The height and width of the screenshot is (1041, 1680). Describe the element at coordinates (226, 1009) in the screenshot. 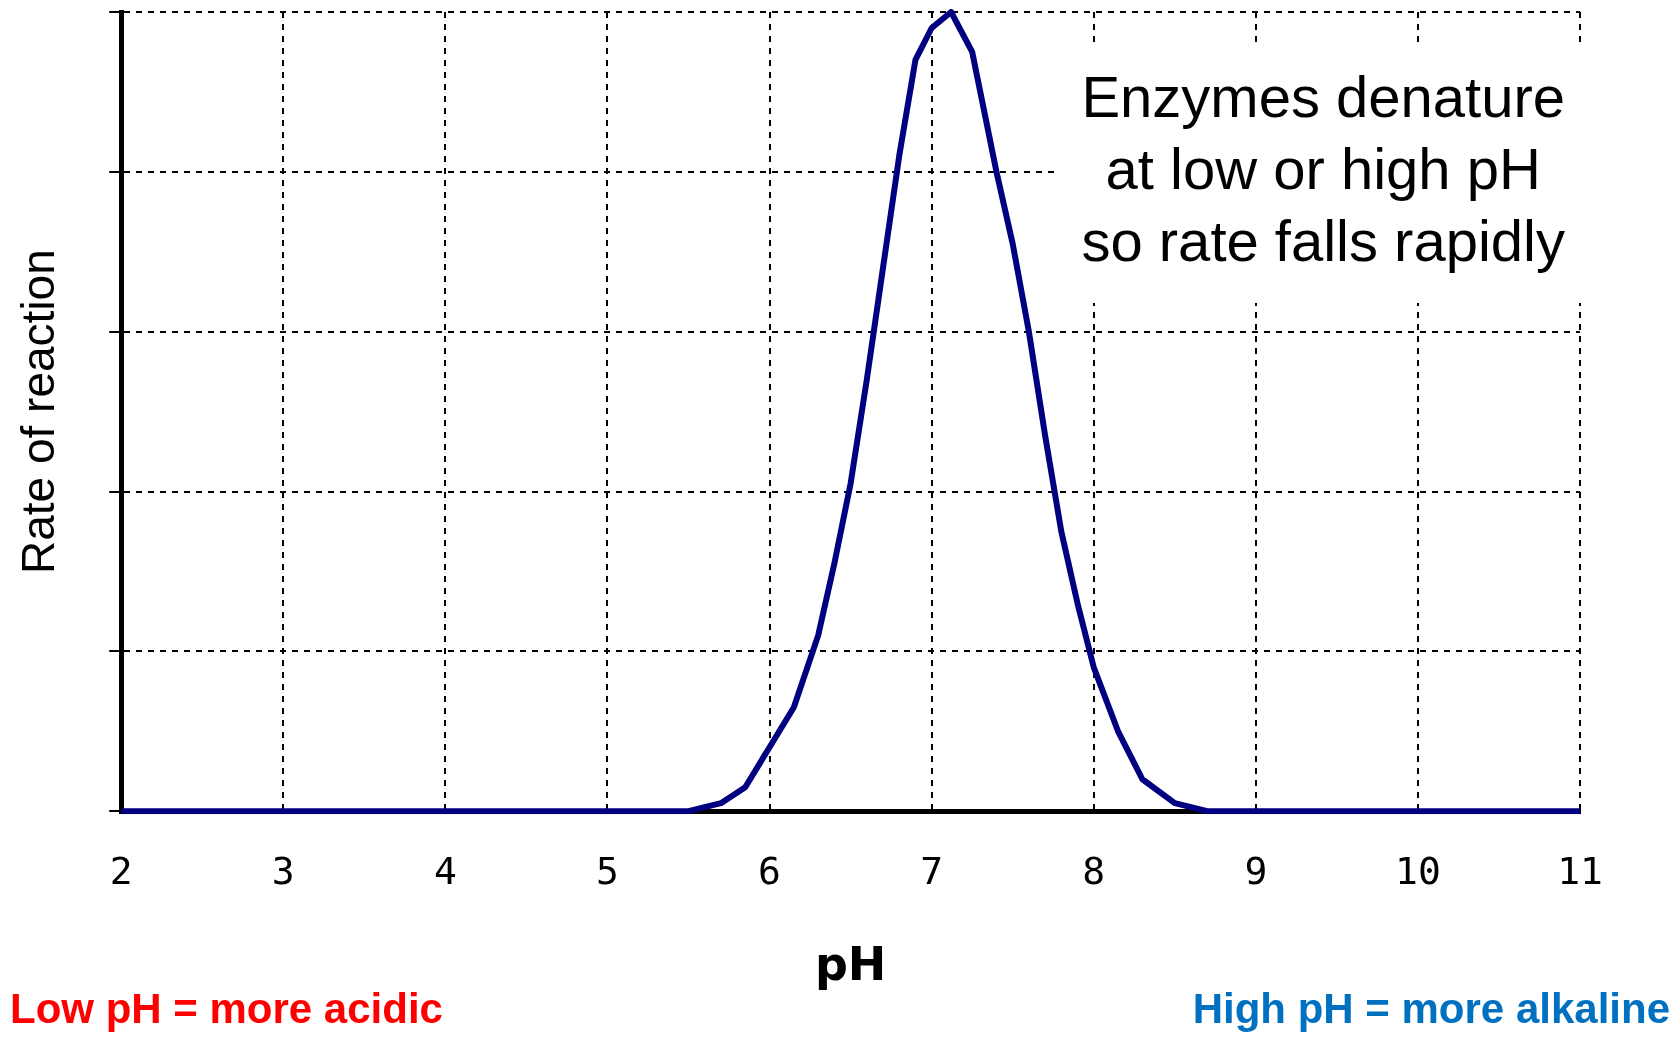

I see `text: Low pH = more acidic` at that location.